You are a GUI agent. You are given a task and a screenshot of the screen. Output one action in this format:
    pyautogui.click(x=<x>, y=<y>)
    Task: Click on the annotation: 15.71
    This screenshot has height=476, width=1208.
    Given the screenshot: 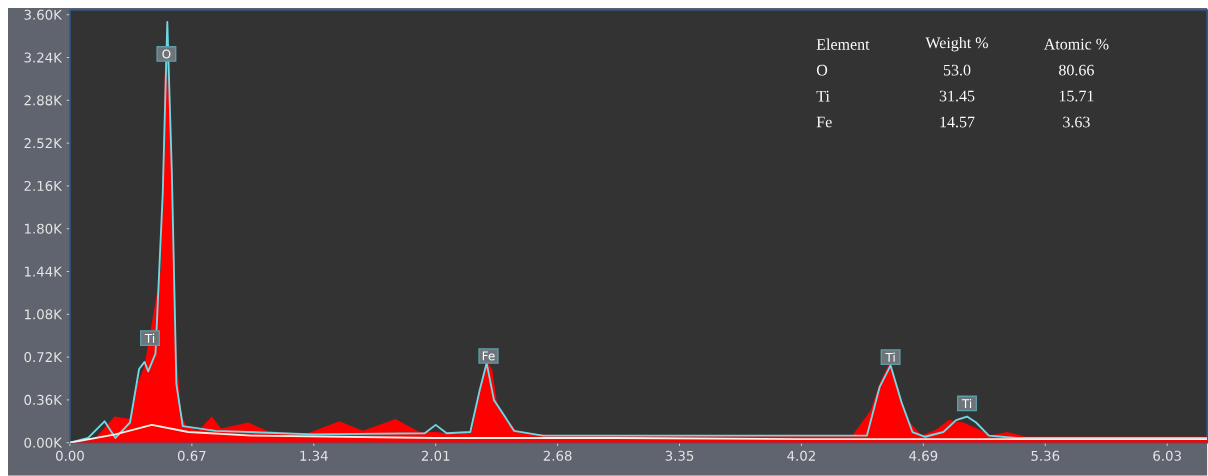 What is the action you would take?
    pyautogui.click(x=1076, y=96)
    